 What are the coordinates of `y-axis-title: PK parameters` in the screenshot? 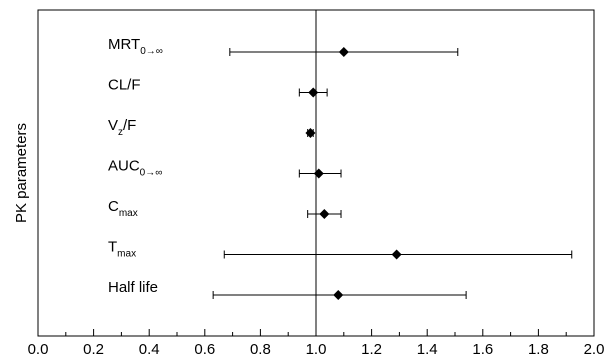 It's located at (21, 173).